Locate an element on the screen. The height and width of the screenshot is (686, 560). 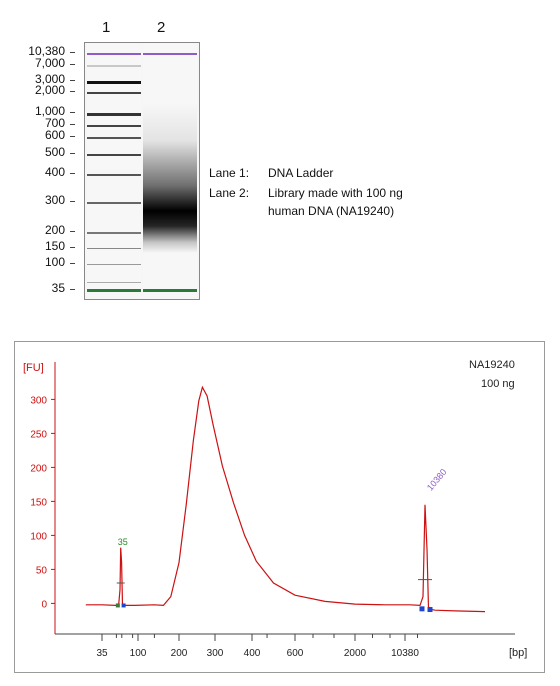
legend-lane1-text: DNA Ladder is located at coordinates (301, 173).